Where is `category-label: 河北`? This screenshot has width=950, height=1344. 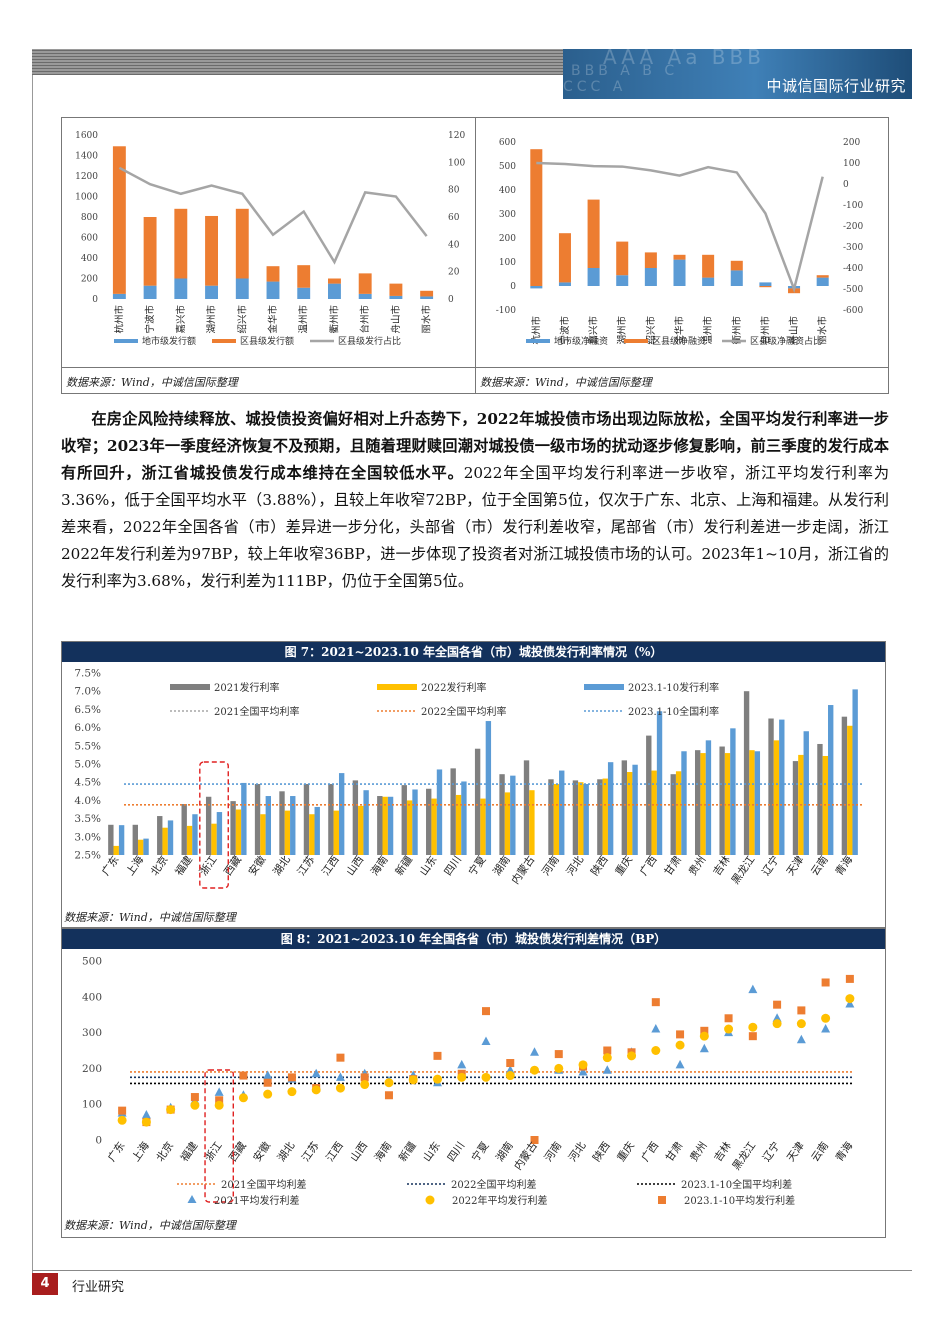 category-label: 河北 is located at coordinates (575, 865).